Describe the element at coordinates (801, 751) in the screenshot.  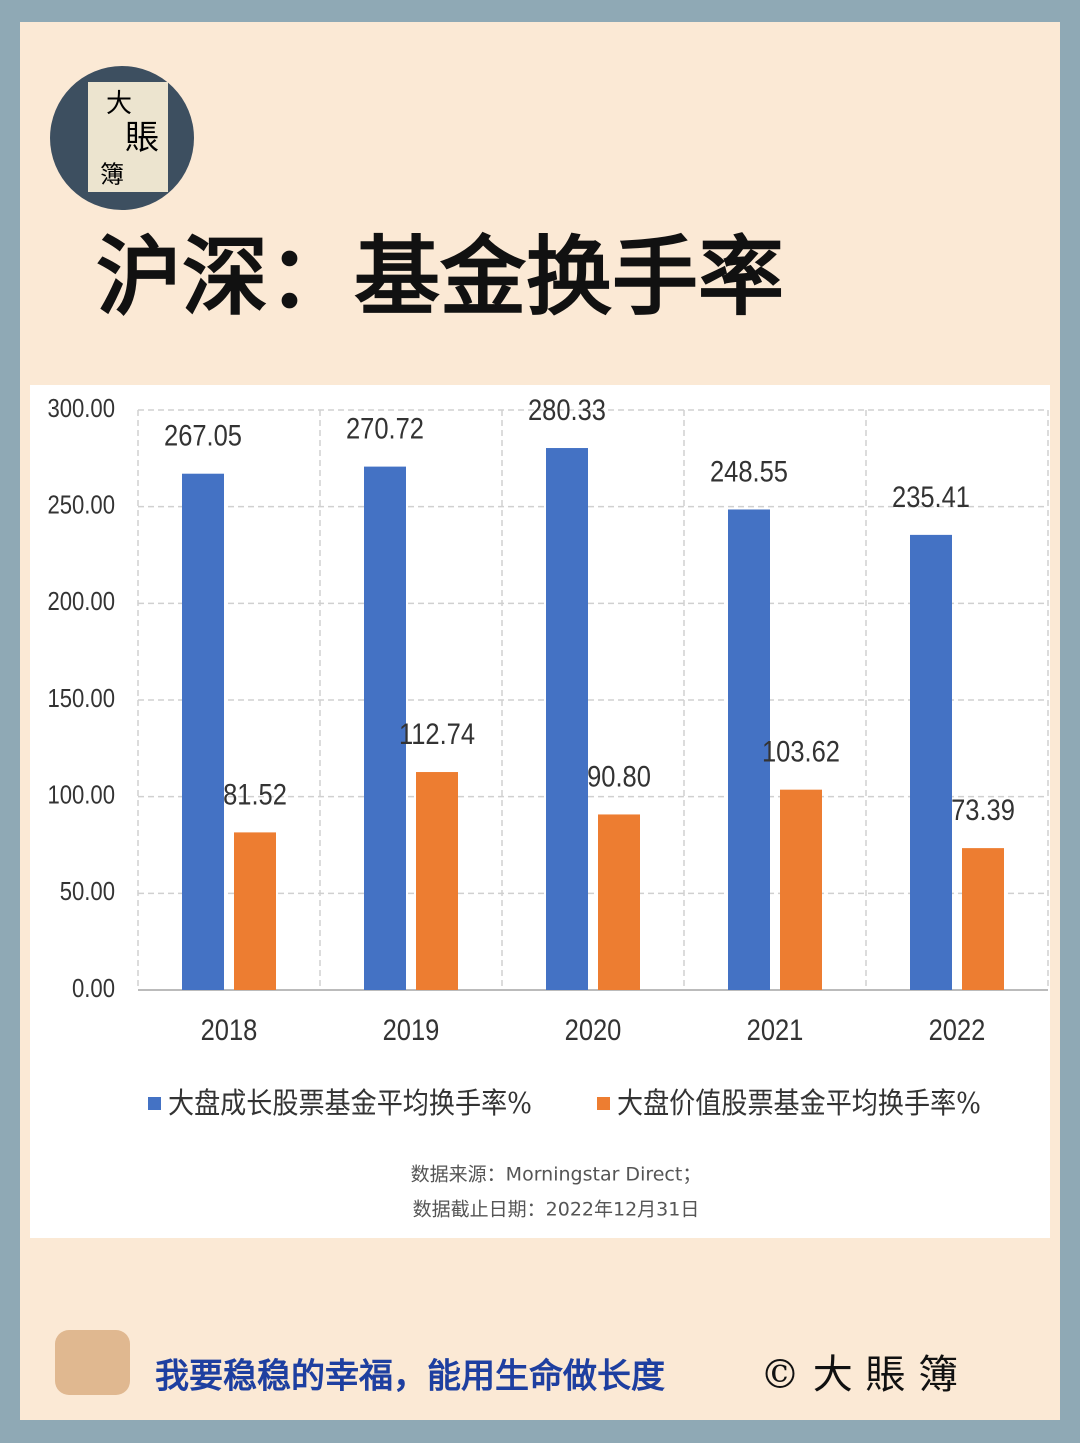
I see `value-label: 103.62` at that location.